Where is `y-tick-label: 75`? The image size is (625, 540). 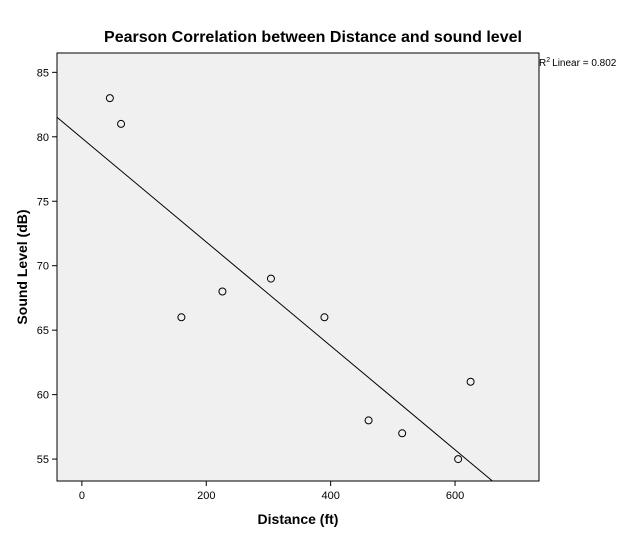 y-tick-label: 75 is located at coordinates (43, 202).